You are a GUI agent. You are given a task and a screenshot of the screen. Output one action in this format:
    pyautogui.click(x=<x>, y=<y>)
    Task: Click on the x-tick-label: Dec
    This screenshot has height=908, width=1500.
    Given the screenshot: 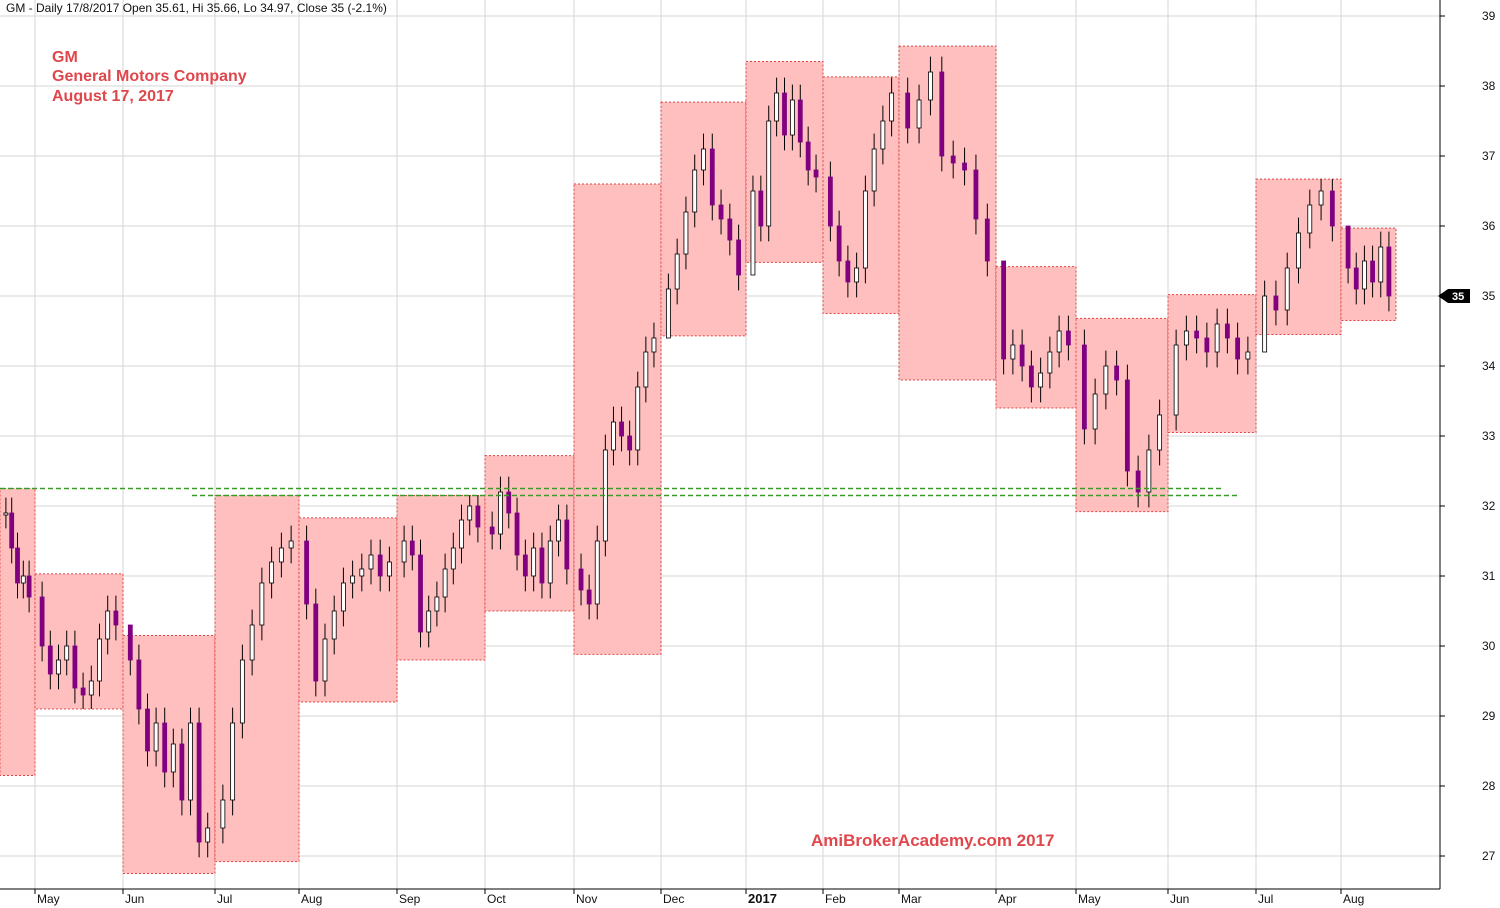 What is the action you would take?
    pyautogui.click(x=673, y=899)
    